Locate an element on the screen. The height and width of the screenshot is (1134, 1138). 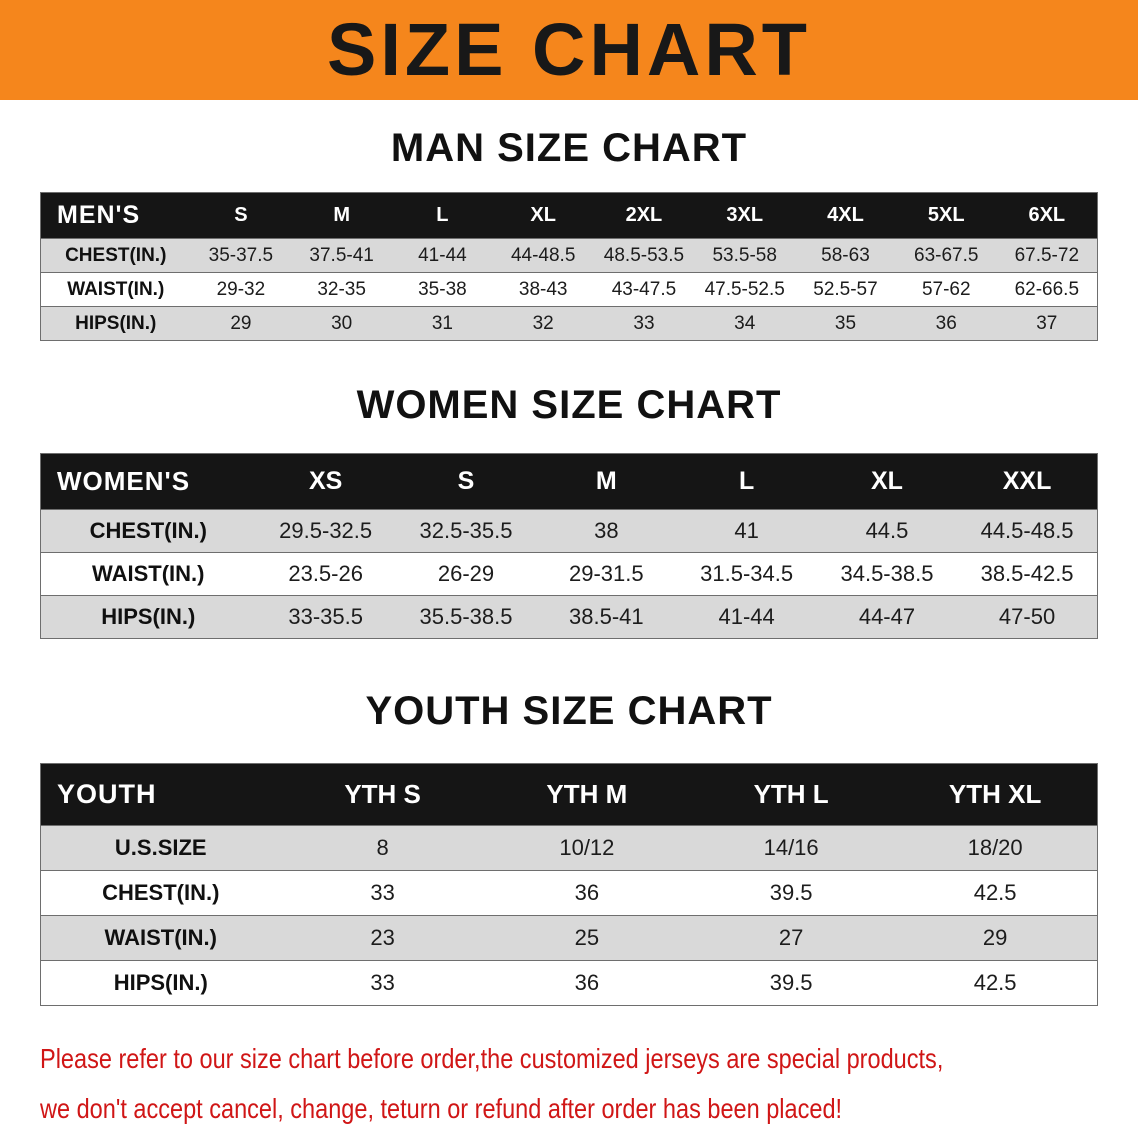
row-label: U.S.SIZE is located at coordinates (160, 847).